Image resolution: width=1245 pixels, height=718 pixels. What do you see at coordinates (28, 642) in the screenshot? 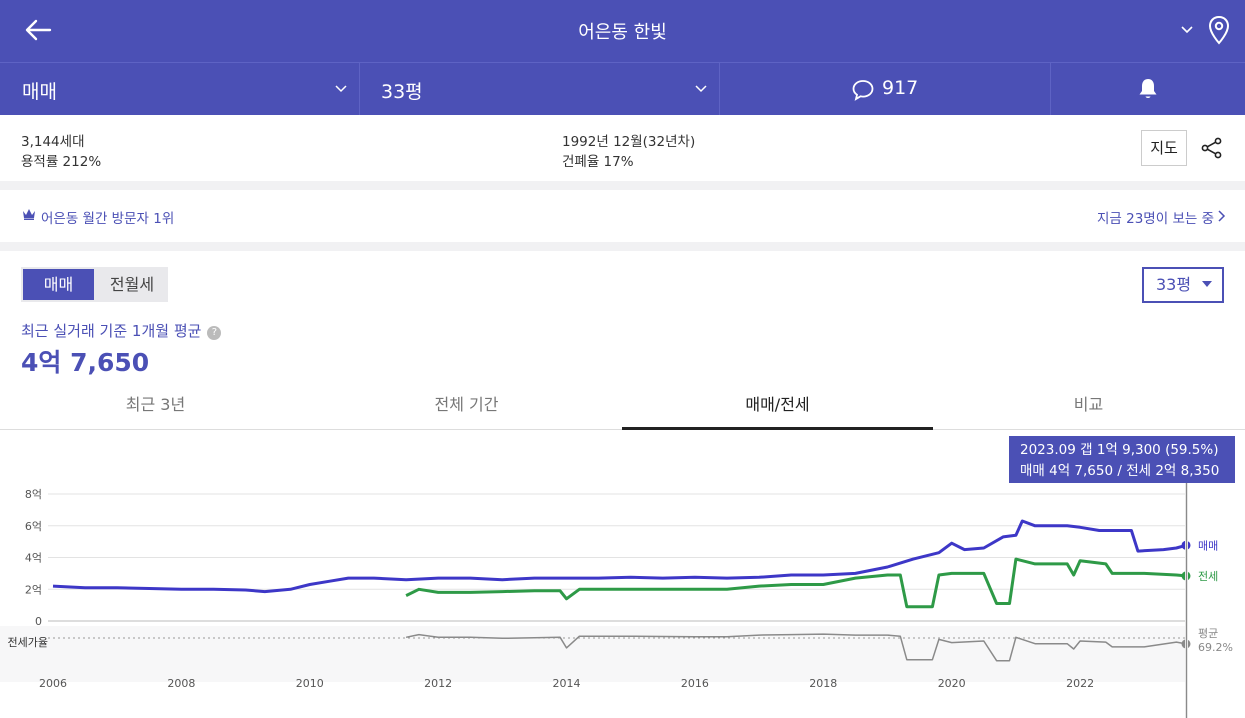
I see `ratio-axis-label: 전세가율` at bounding box center [28, 642].